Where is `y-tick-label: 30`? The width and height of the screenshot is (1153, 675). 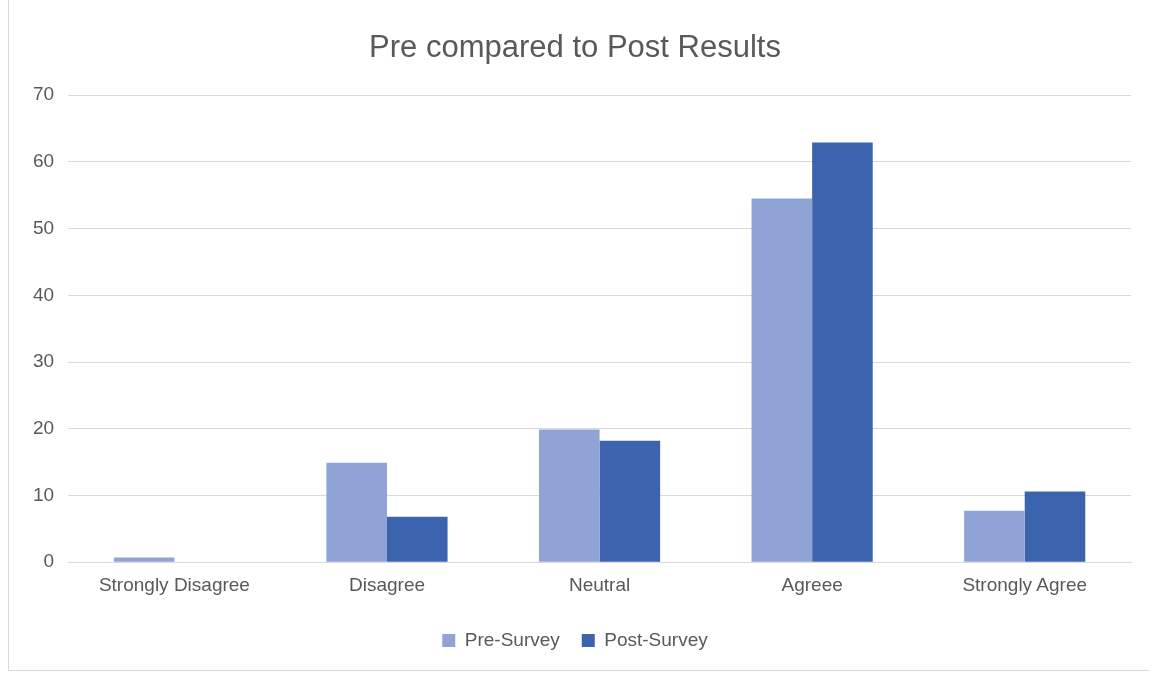
y-tick-label: 30 is located at coordinates (43, 361).